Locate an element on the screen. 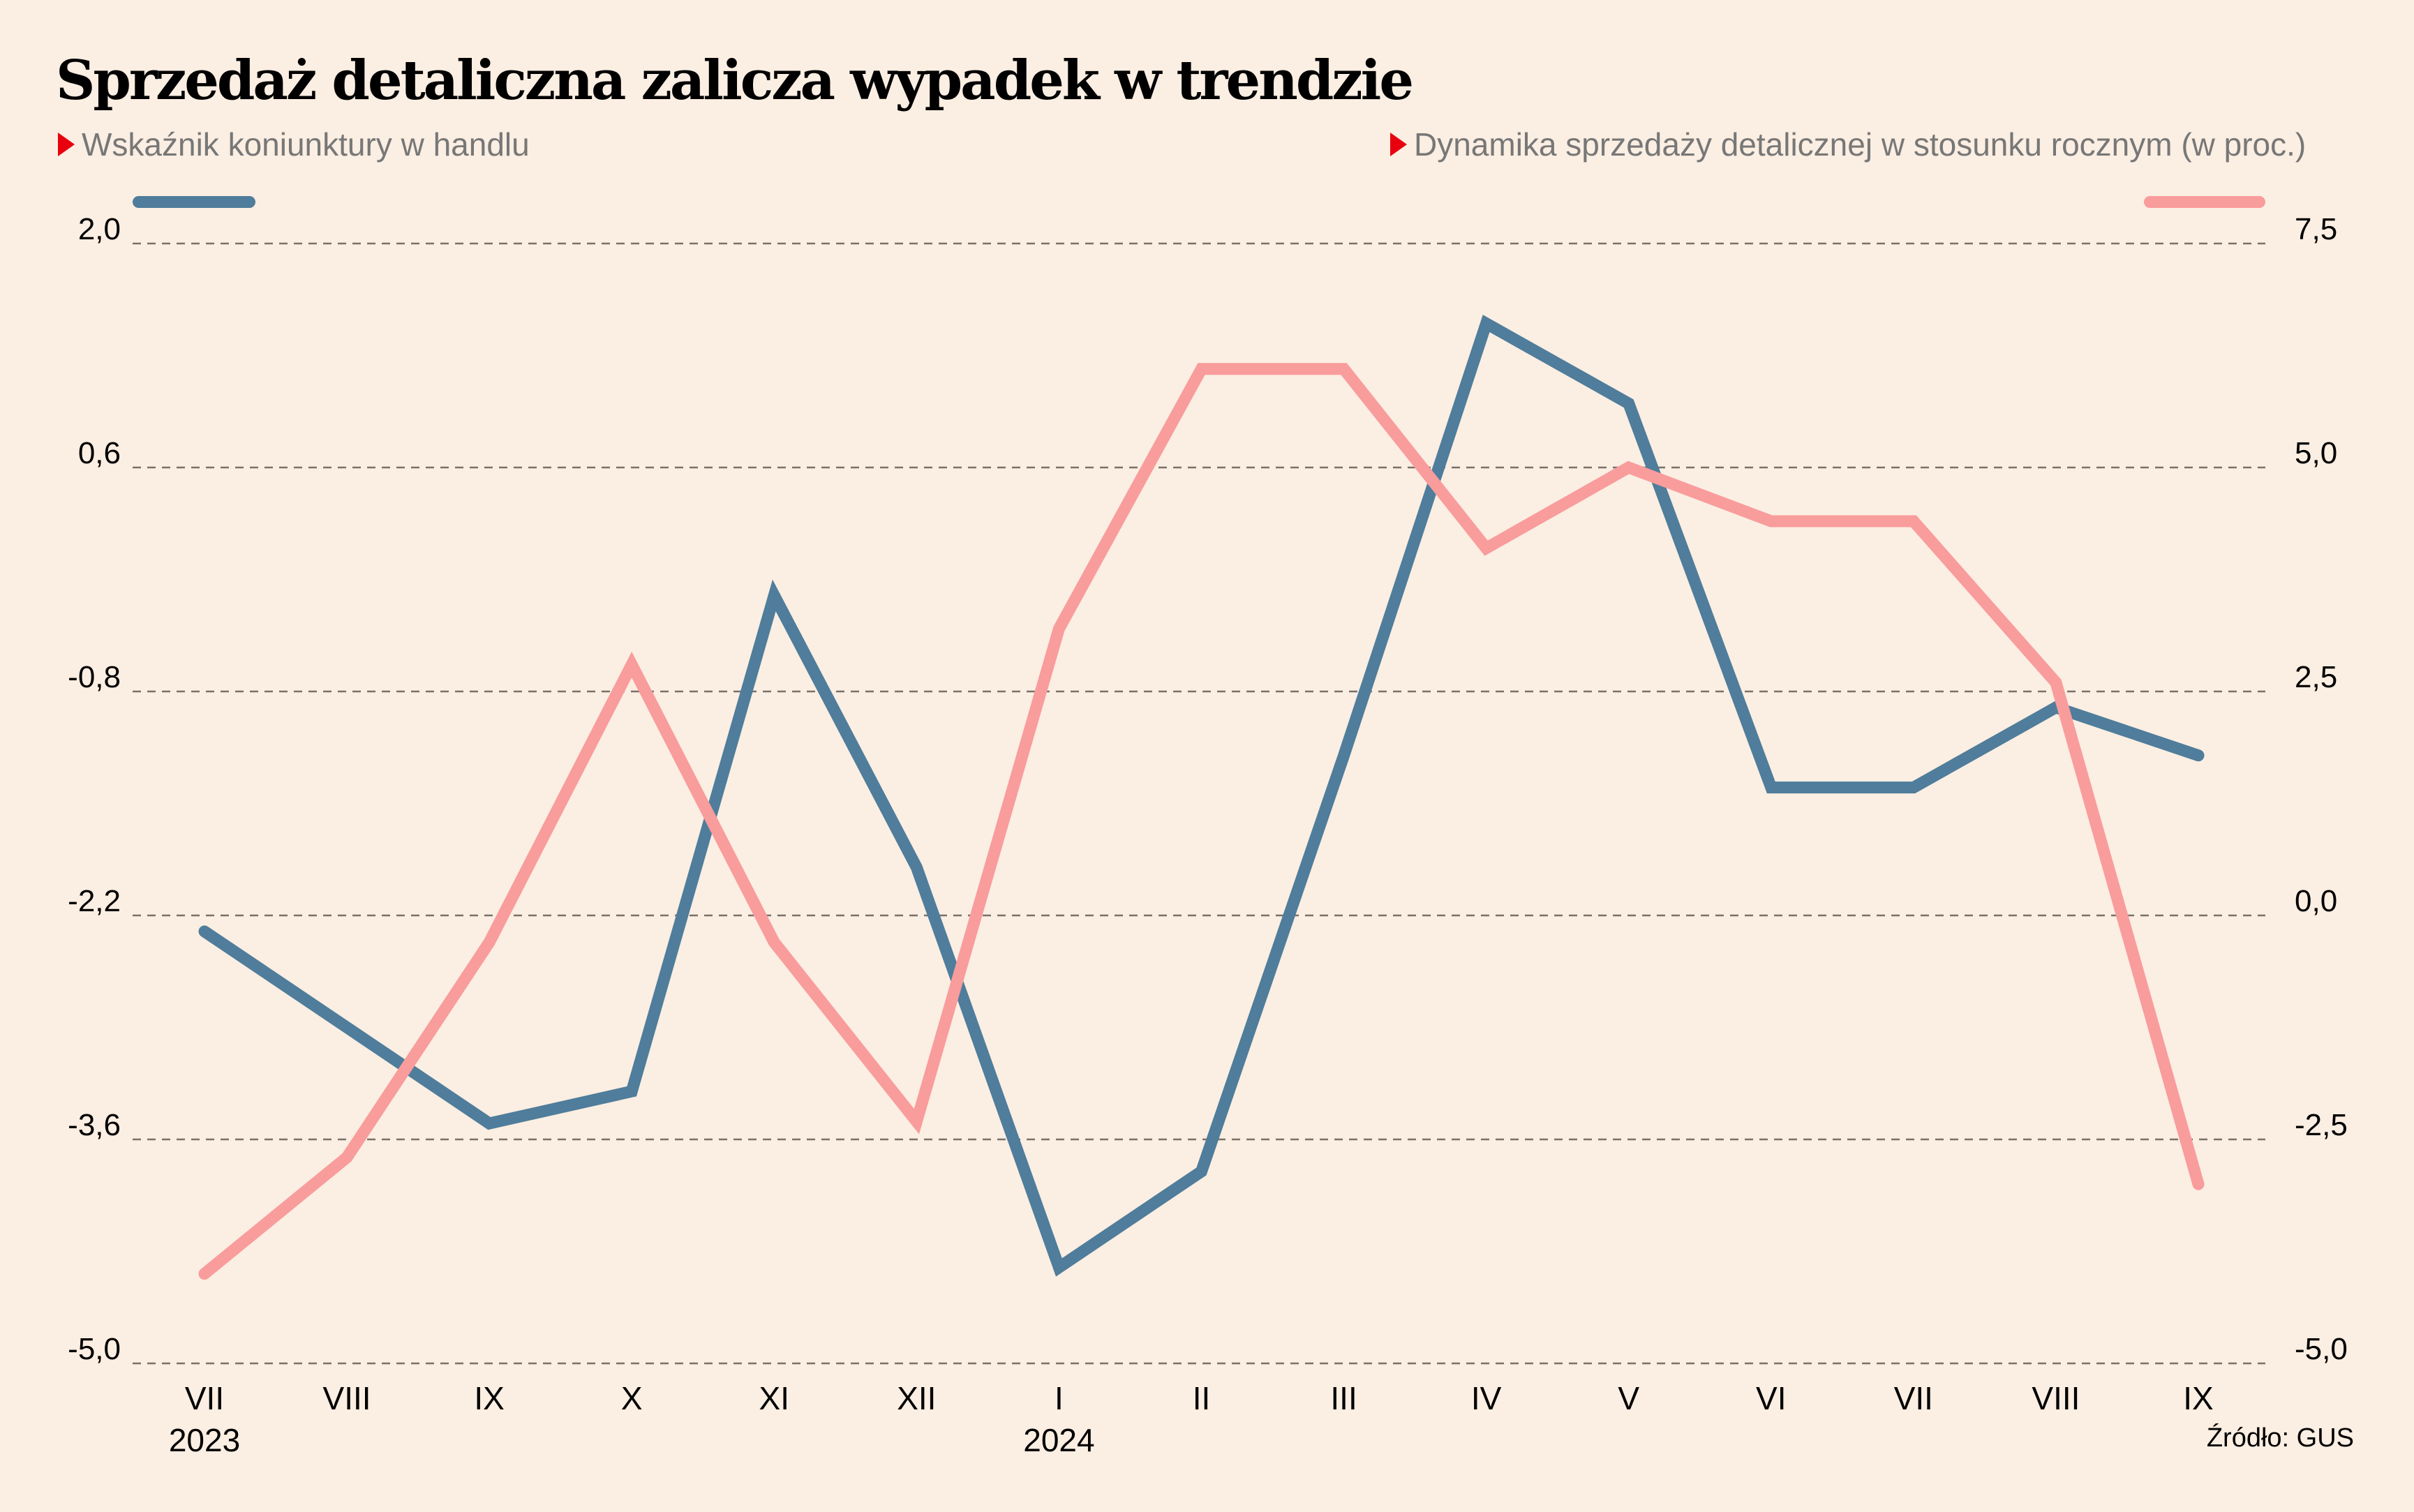  left-axis-tick-label: -2,2 is located at coordinates (95, 901).